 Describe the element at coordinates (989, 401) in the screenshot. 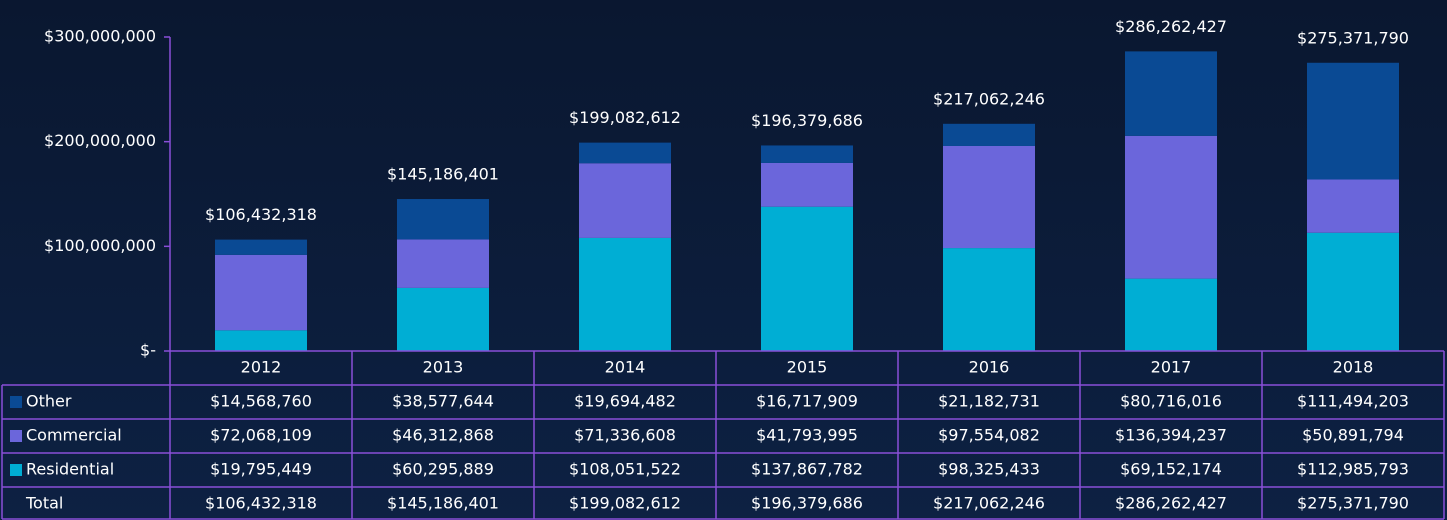

I see `table-cell: $21,182,731` at that location.